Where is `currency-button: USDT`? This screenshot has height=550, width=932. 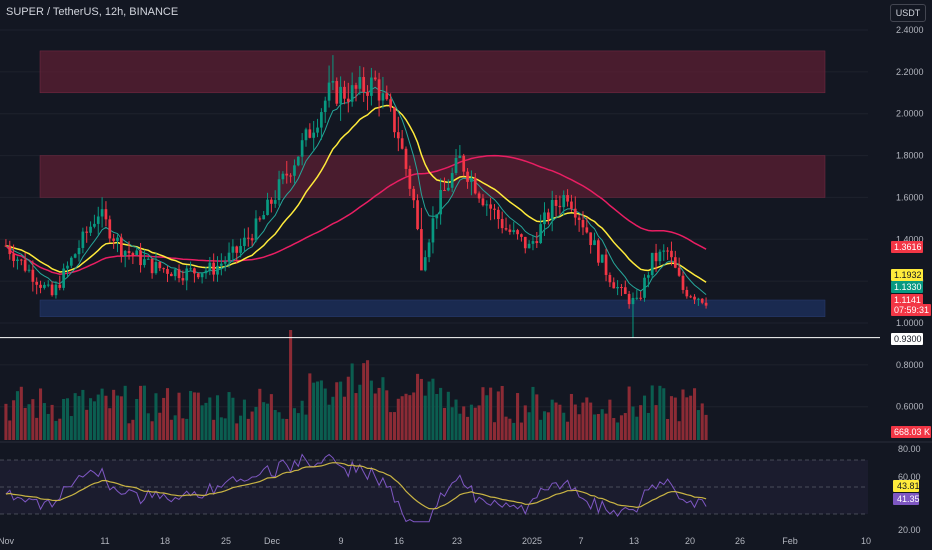
currency-button: USDT is located at coordinates (908, 13).